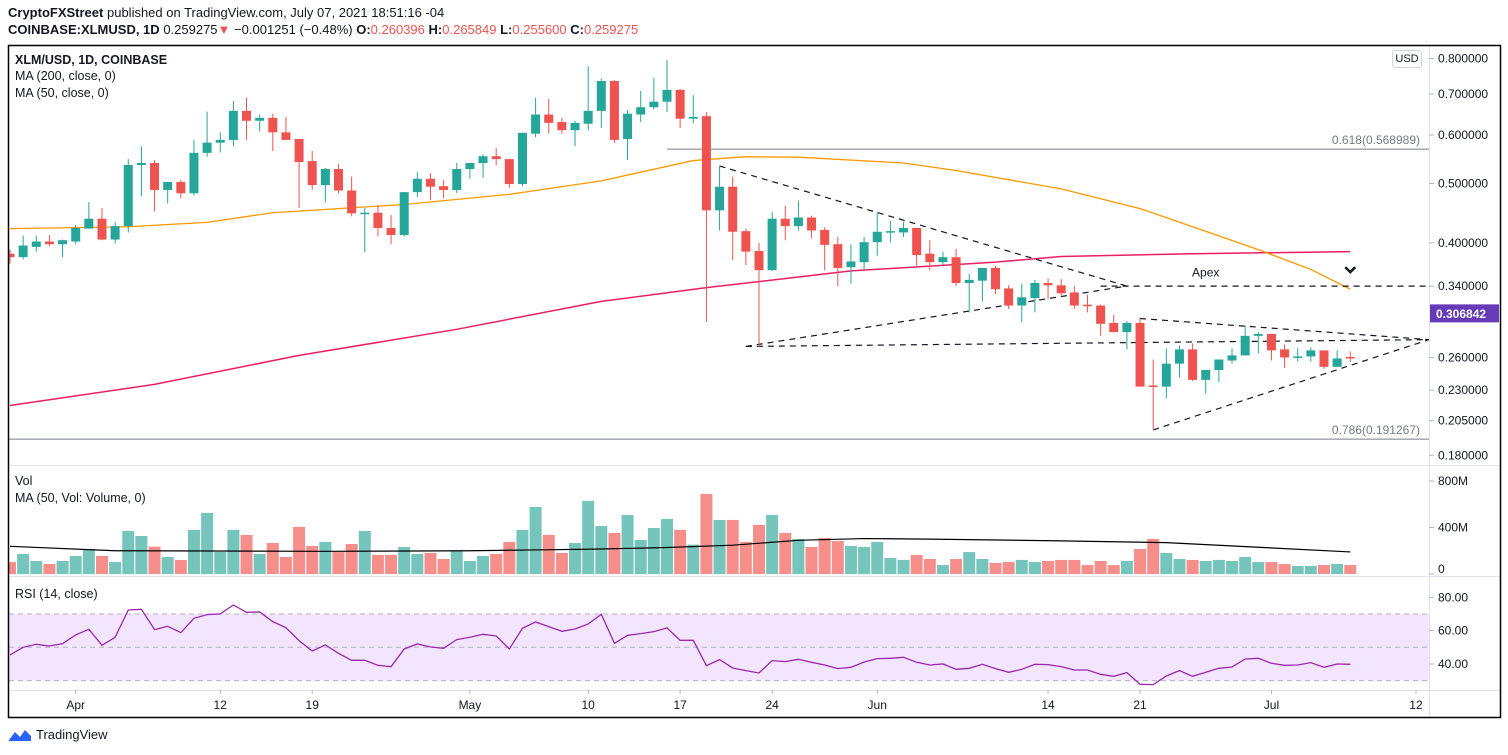  What do you see at coordinates (719, 645) in the screenshot?
I see `rsi-pane` at bounding box center [719, 645].